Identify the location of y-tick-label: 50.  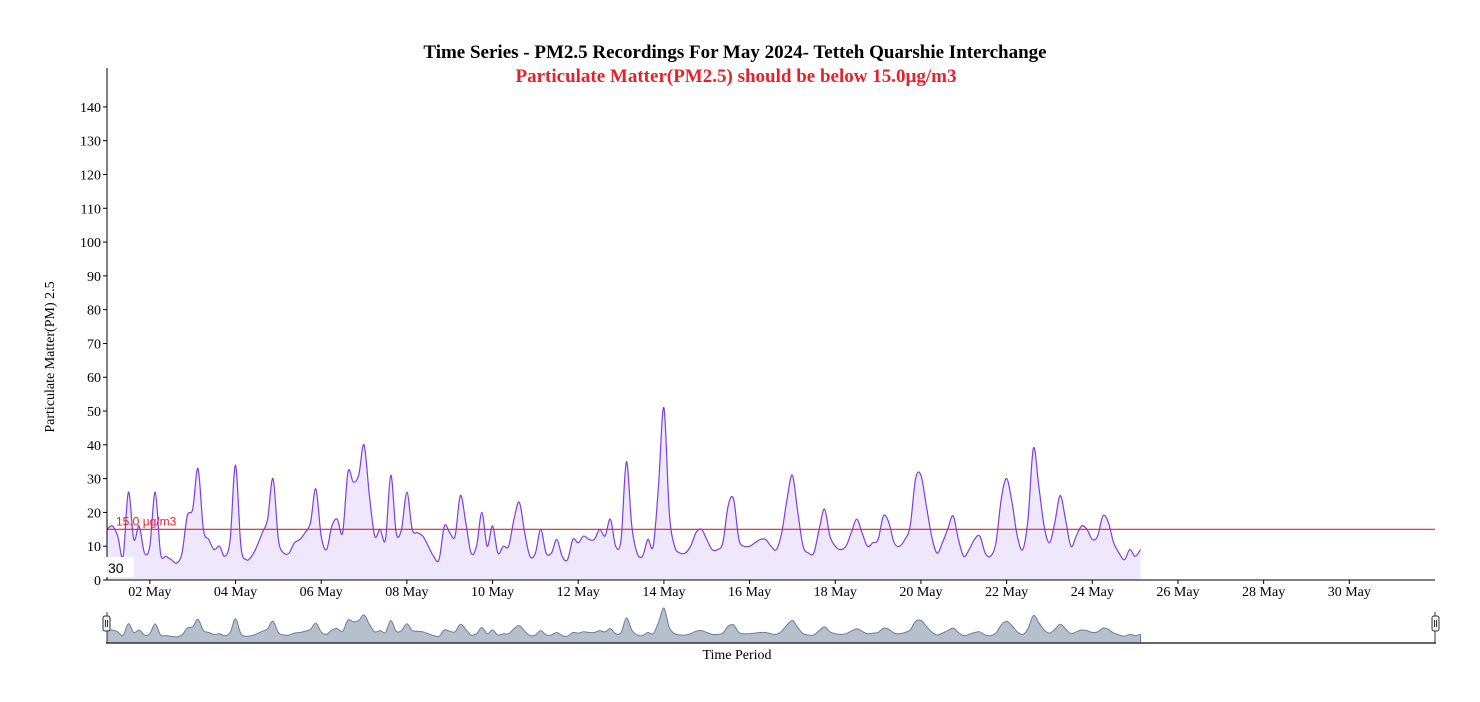
(94, 412).